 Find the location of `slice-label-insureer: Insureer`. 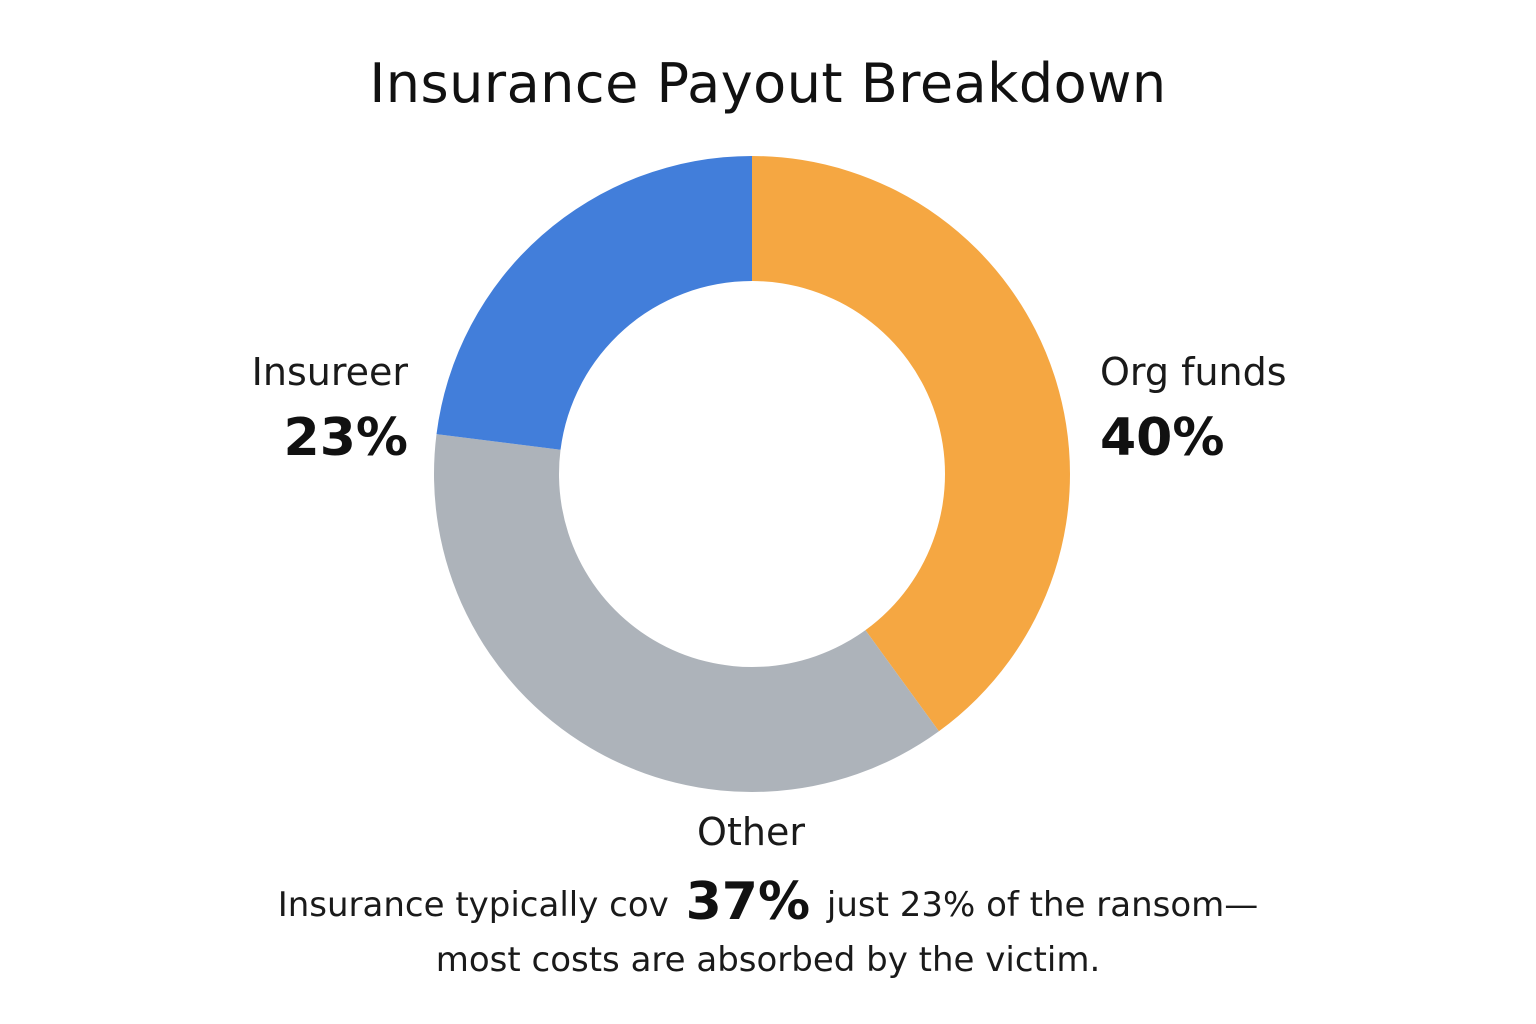

slice-label-insureer: Insureer is located at coordinates (329, 372).